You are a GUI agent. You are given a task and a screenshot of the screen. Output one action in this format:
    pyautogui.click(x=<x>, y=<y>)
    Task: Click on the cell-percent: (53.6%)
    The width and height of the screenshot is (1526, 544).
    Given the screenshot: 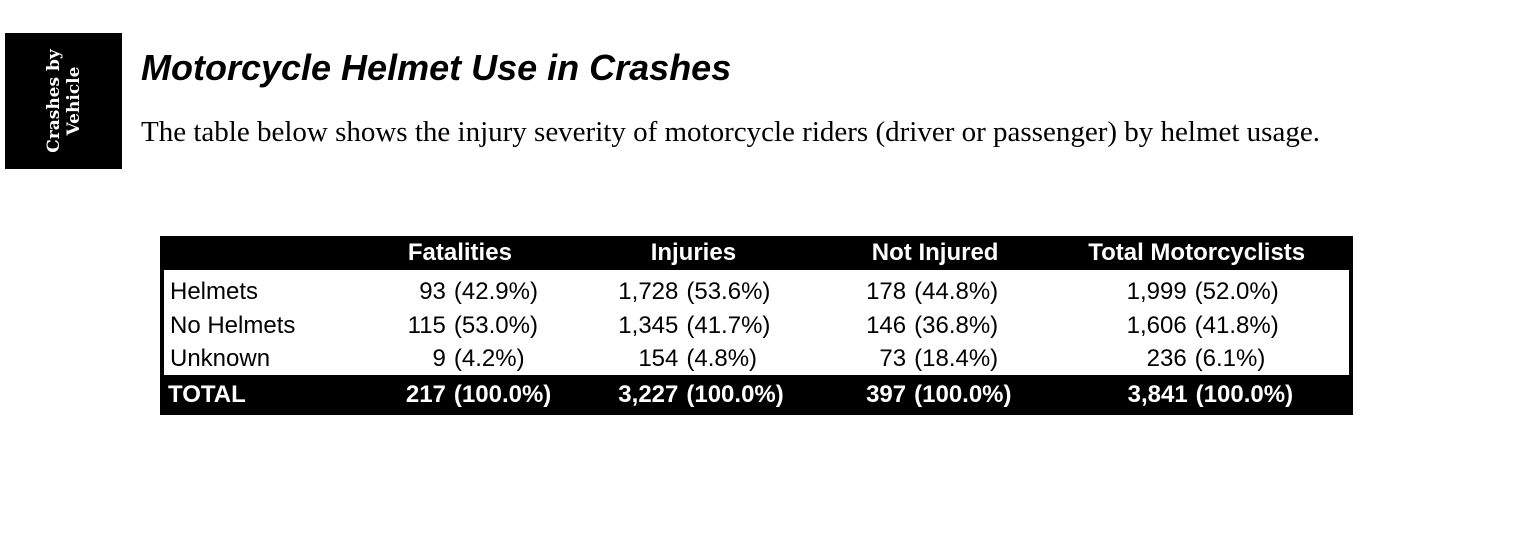 What is the action you would take?
    pyautogui.click(x=728, y=291)
    